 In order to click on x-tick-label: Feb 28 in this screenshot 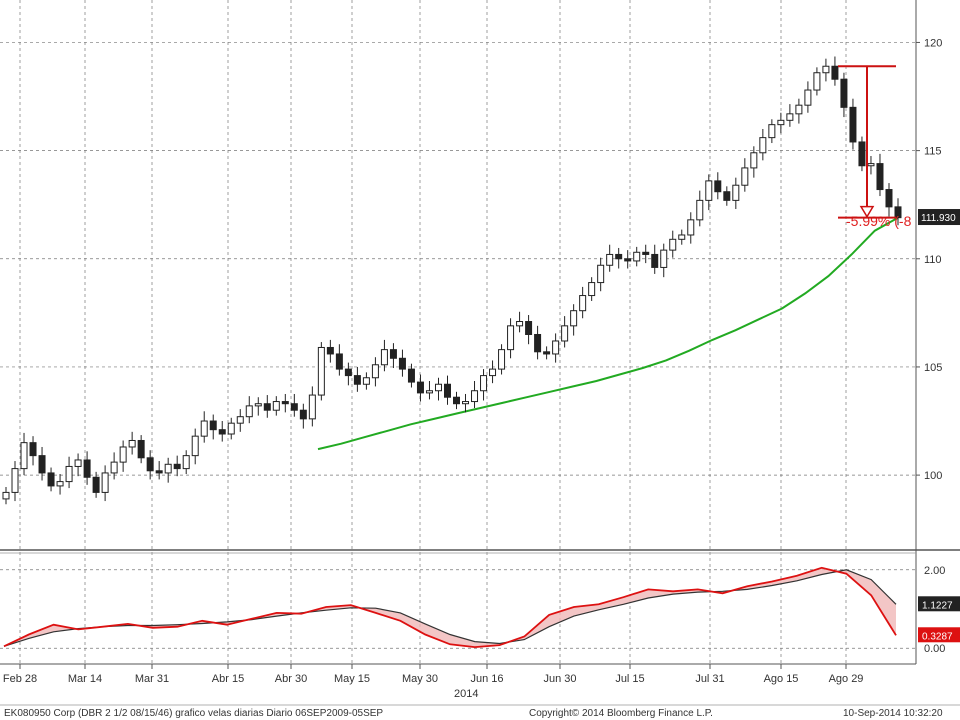, I will do `click(20, 679)`.